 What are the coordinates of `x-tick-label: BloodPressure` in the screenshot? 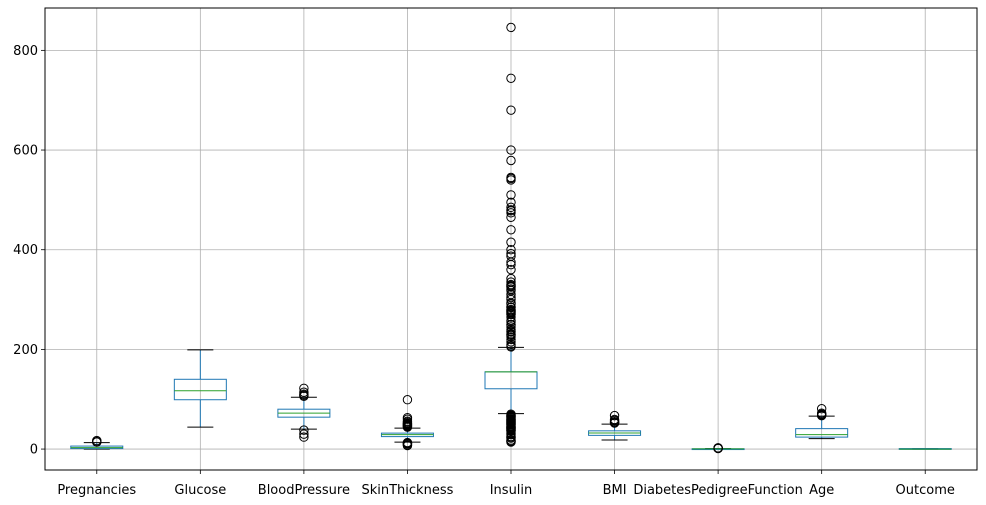 It's located at (304, 490).